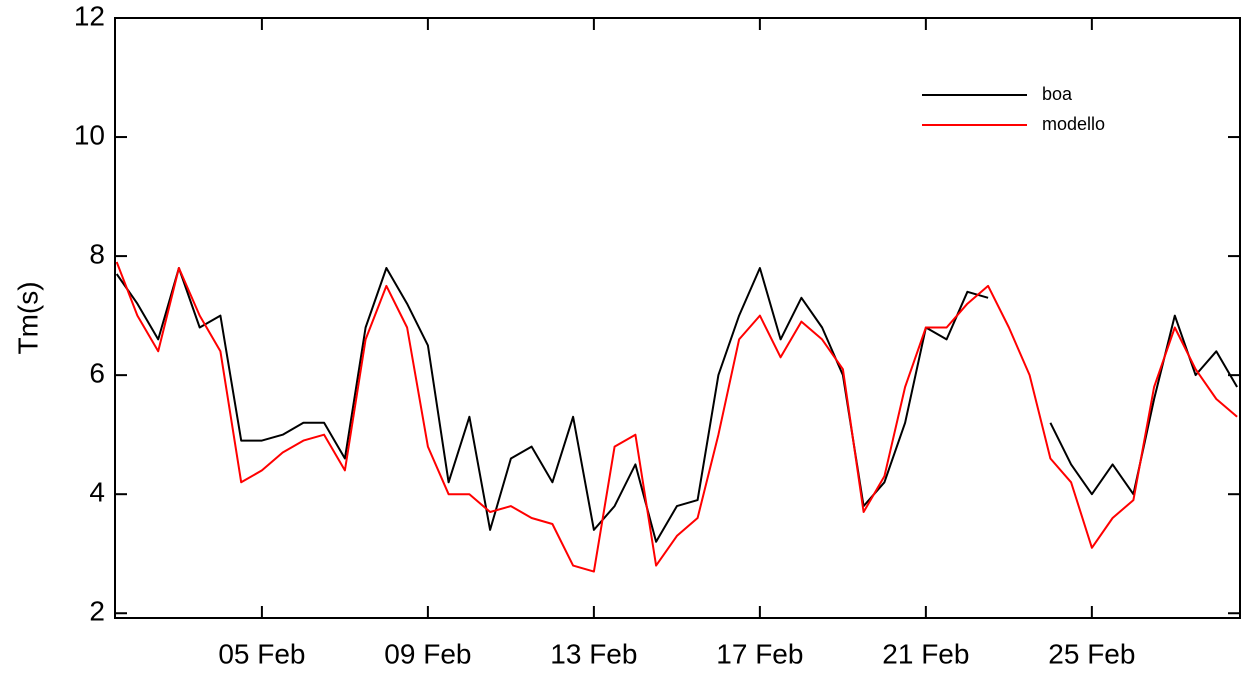 This screenshot has height=673, width=1242. What do you see at coordinates (759, 653) in the screenshot?
I see `x-tick-label: 17 Feb` at bounding box center [759, 653].